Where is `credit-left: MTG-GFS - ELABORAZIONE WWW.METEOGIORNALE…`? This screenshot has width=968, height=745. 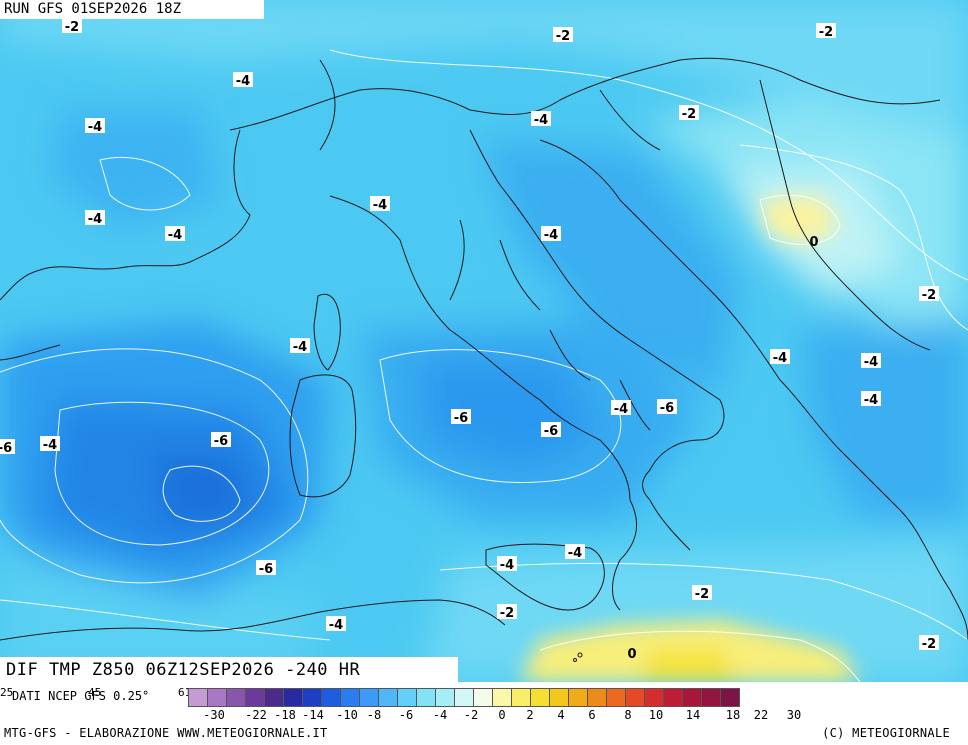 credit-left: MTG-GFS - ELABORAZIONE WWW.METEOGIORNALE… is located at coordinates (166, 733).